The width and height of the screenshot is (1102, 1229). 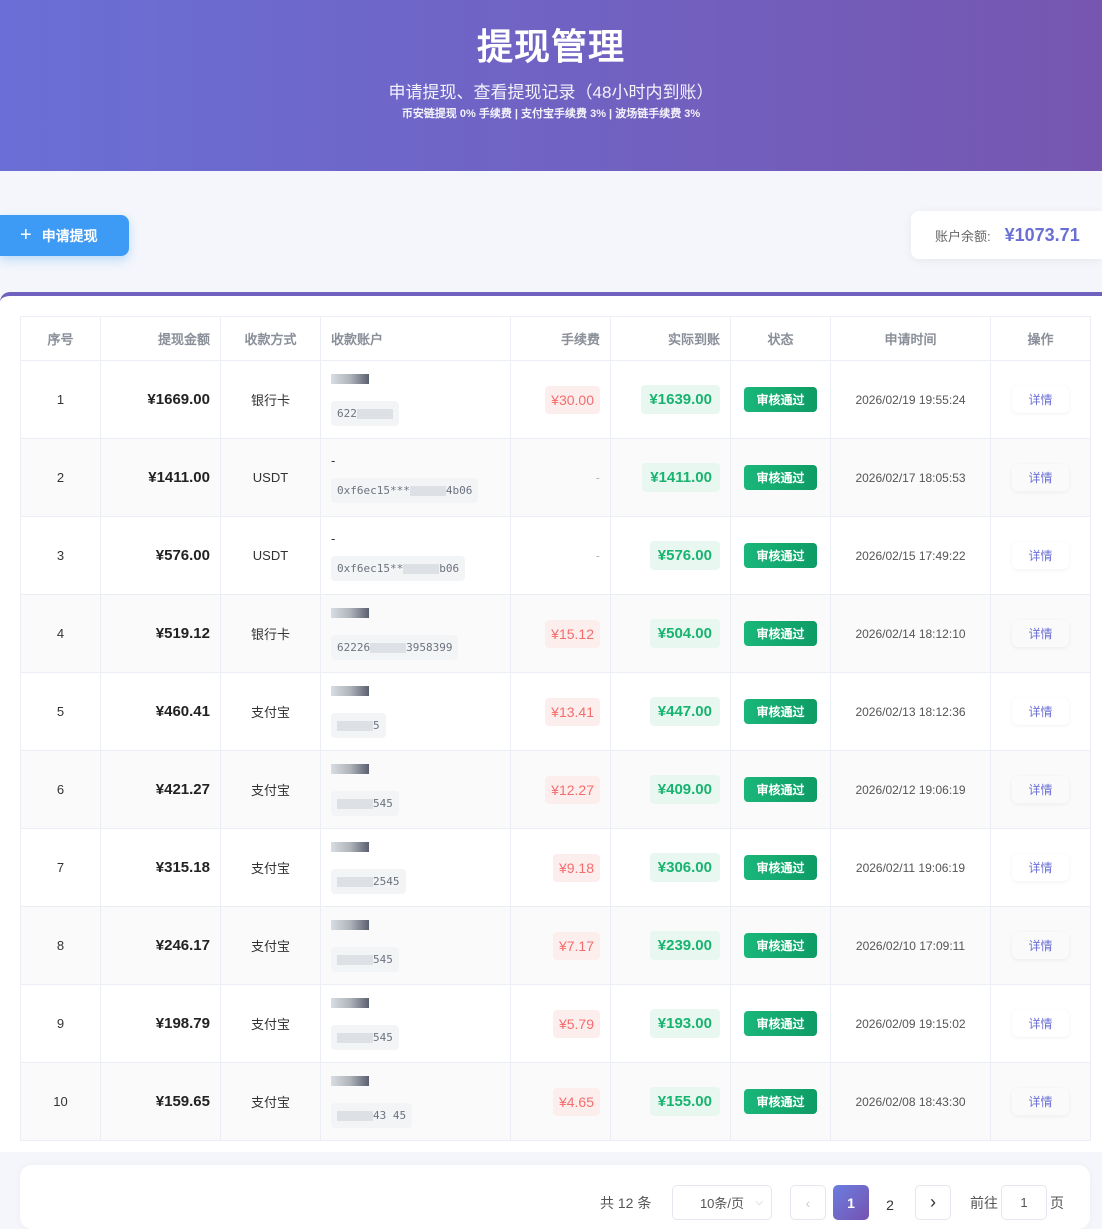 I want to click on apply-time: 2026/02/09 19:15:02, so click(x=910, y=1024).